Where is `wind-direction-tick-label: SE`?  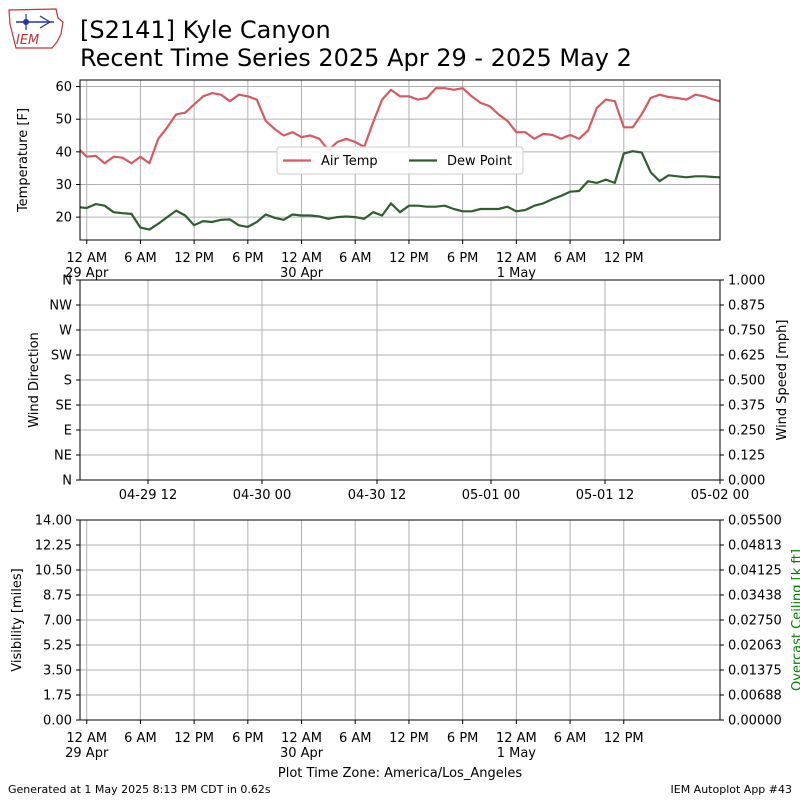
wind-direction-tick-label: SE is located at coordinates (64, 406).